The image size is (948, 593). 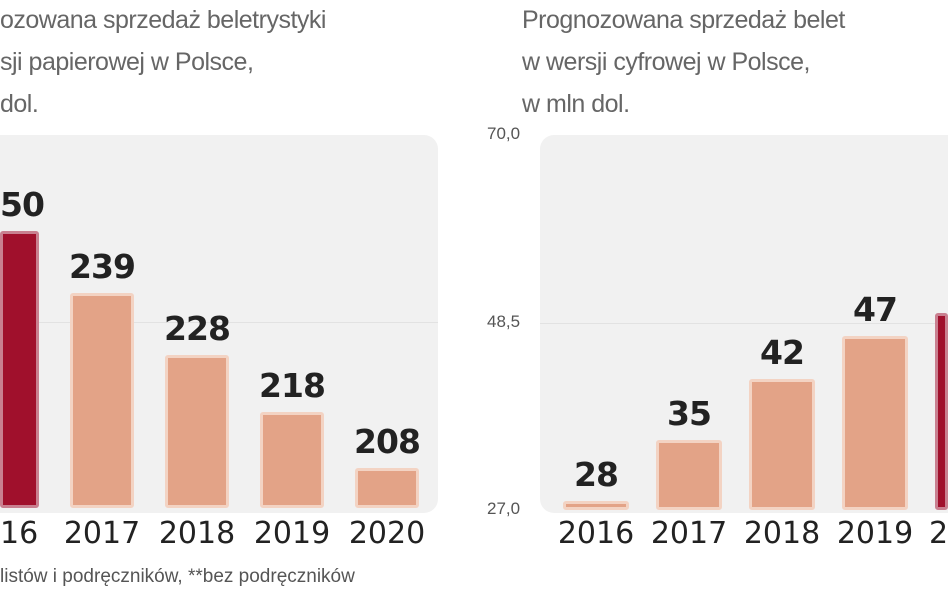 What do you see at coordinates (504, 508) in the screenshot?
I see `y-tick-27: 27,0` at bounding box center [504, 508].